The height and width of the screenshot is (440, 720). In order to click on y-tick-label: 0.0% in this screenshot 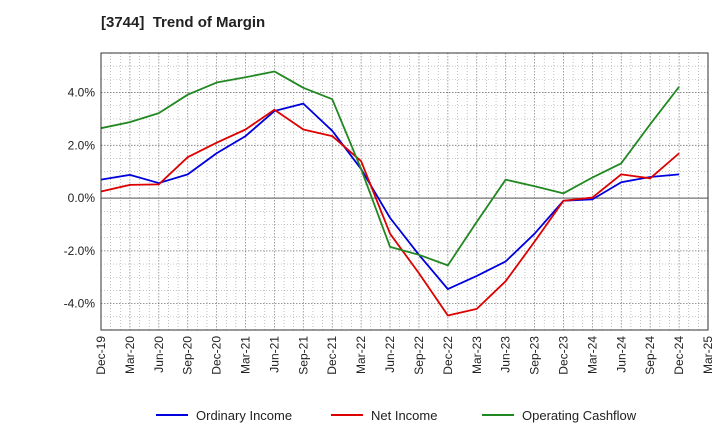, I will do `click(82, 198)`.